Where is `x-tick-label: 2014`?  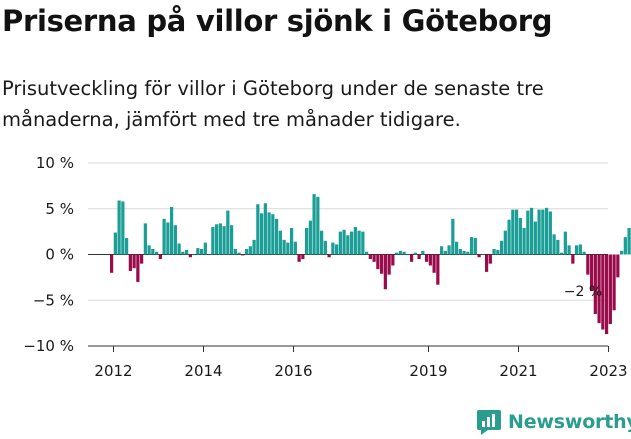 x-tick-label: 2014 is located at coordinates (203, 371).